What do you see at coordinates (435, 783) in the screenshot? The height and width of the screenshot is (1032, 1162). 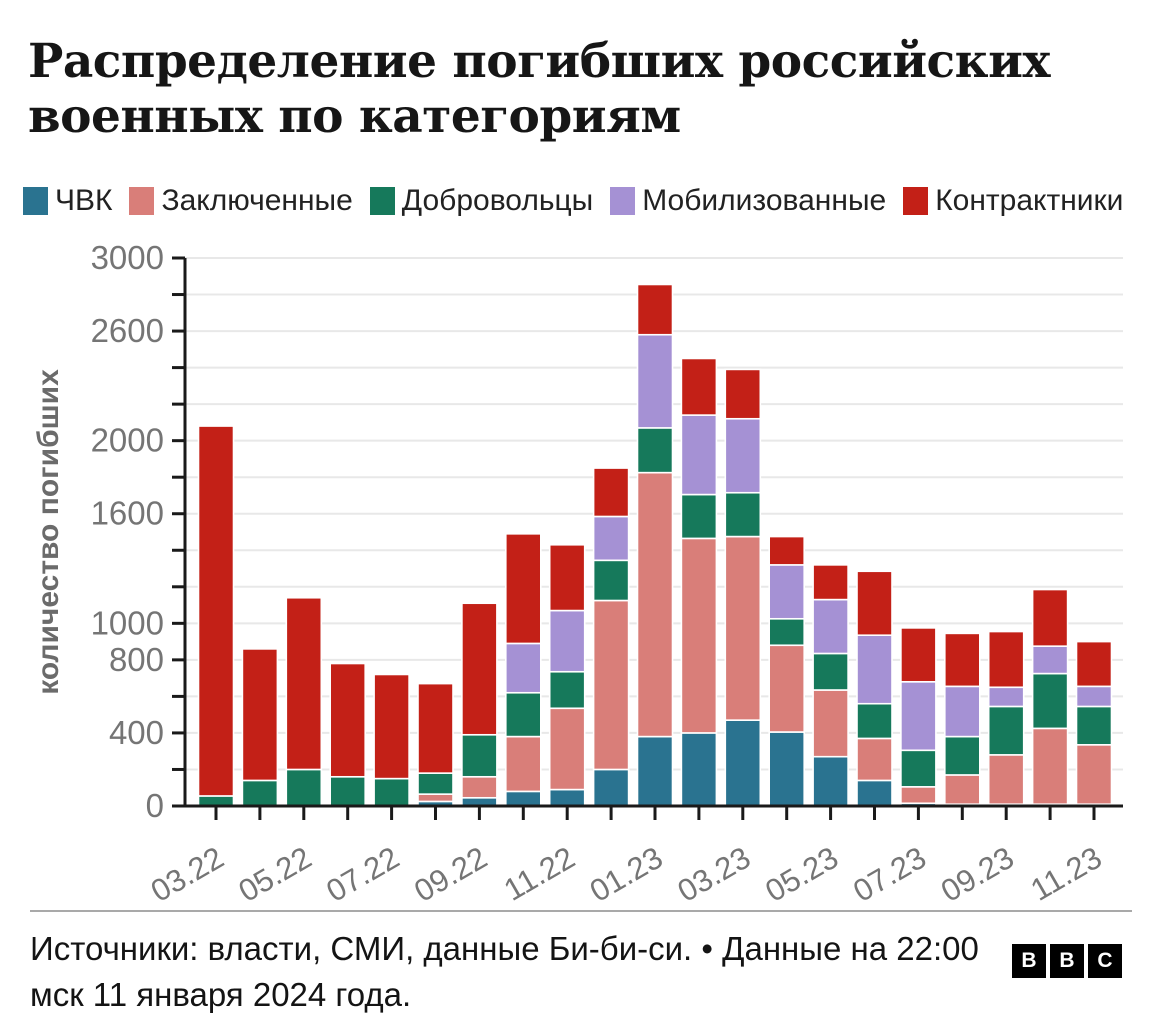 I see `bar-segment-08.22-Добровольцы` at bounding box center [435, 783].